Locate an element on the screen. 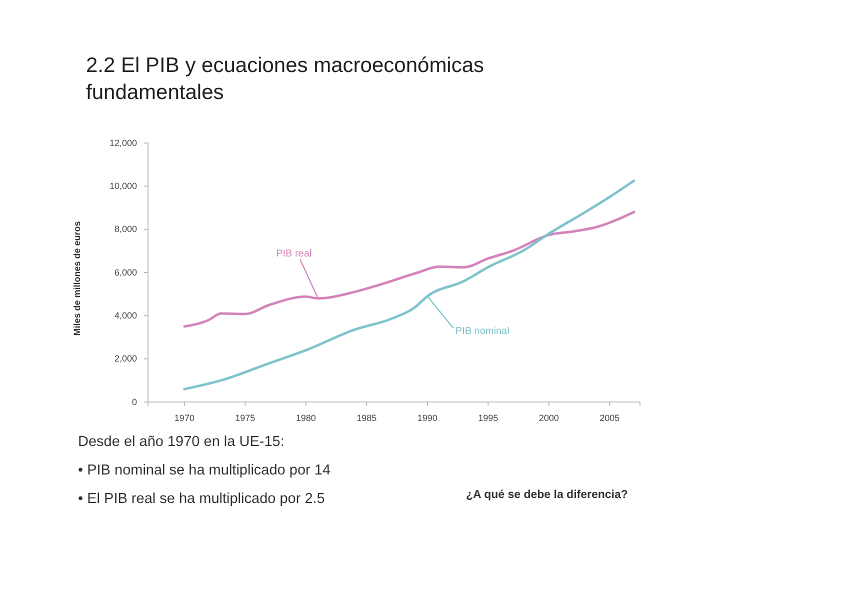  x-tick-label: 1975 is located at coordinates (245, 418).